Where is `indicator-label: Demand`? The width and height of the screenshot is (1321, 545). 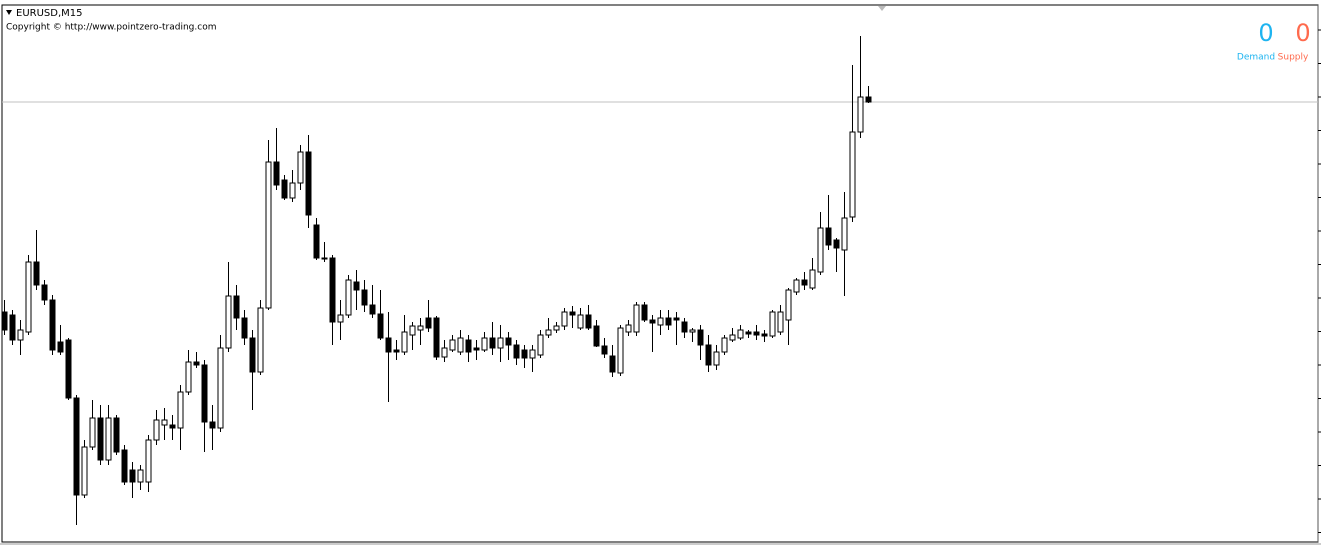
indicator-label: Demand is located at coordinates (1256, 58).